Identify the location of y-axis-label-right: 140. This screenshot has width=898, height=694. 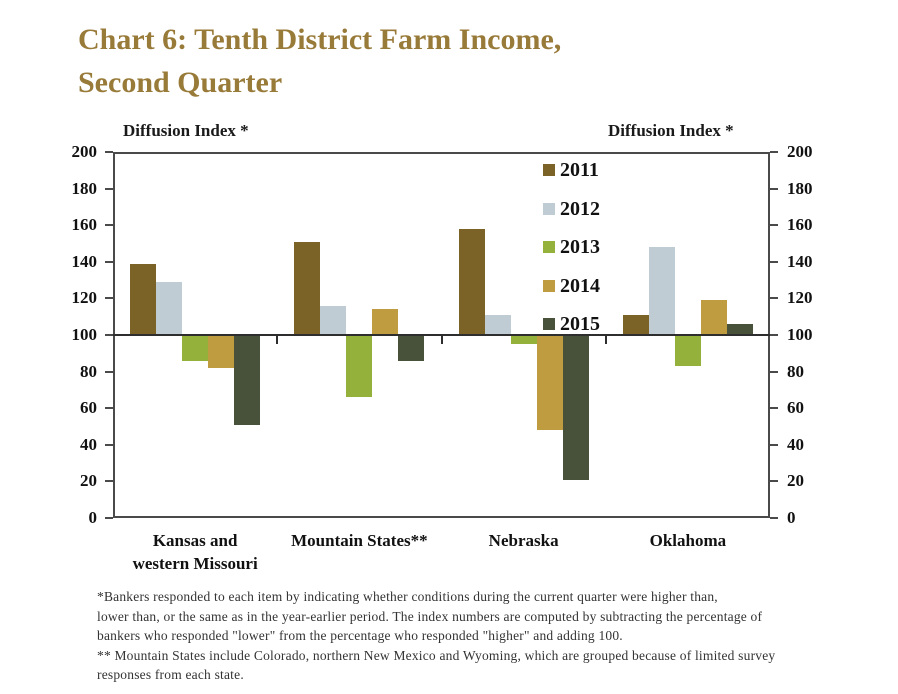
(800, 261).